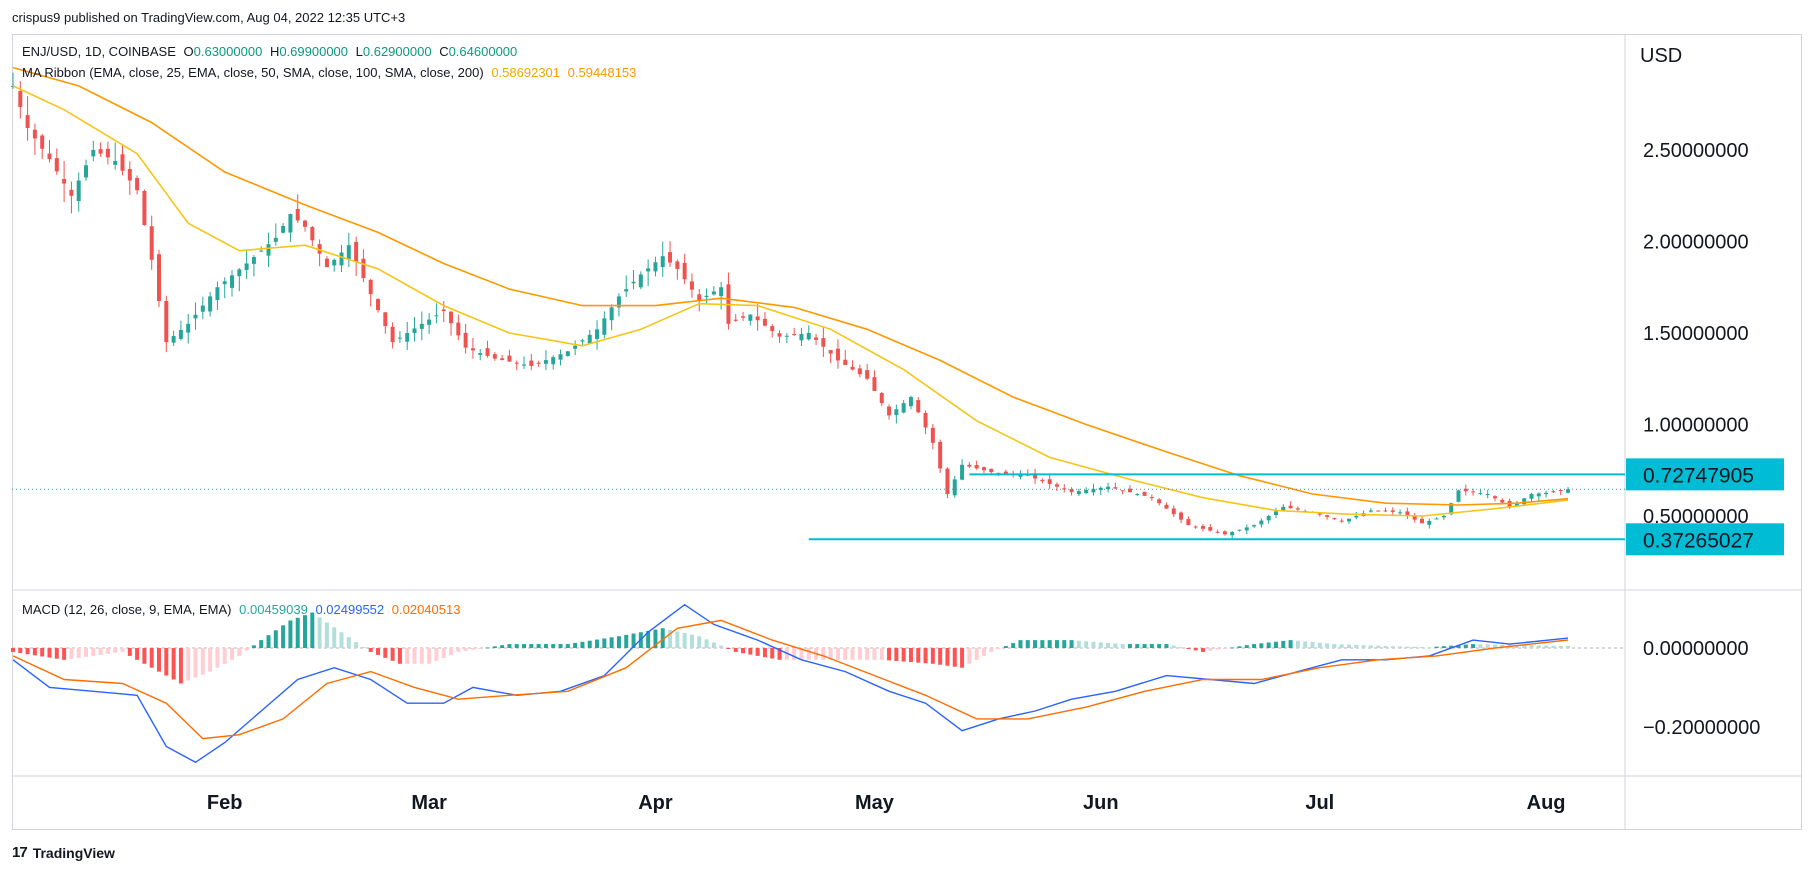  What do you see at coordinates (1696, 649) in the screenshot?
I see `macd-tick-label: 0.00000000` at bounding box center [1696, 649].